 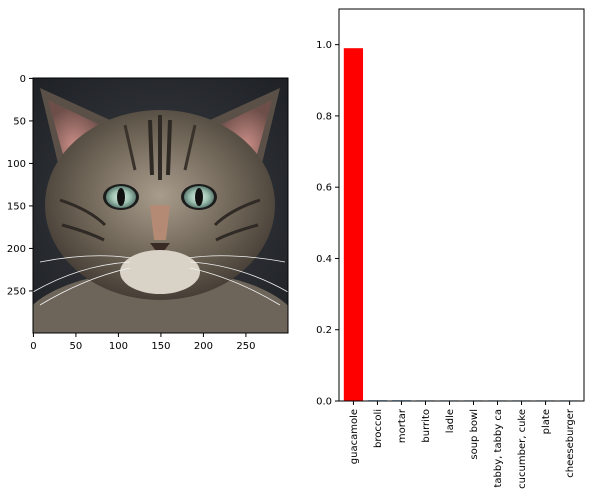 I want to click on chart-y-tick-label: 0.6, so click(x=324, y=188).